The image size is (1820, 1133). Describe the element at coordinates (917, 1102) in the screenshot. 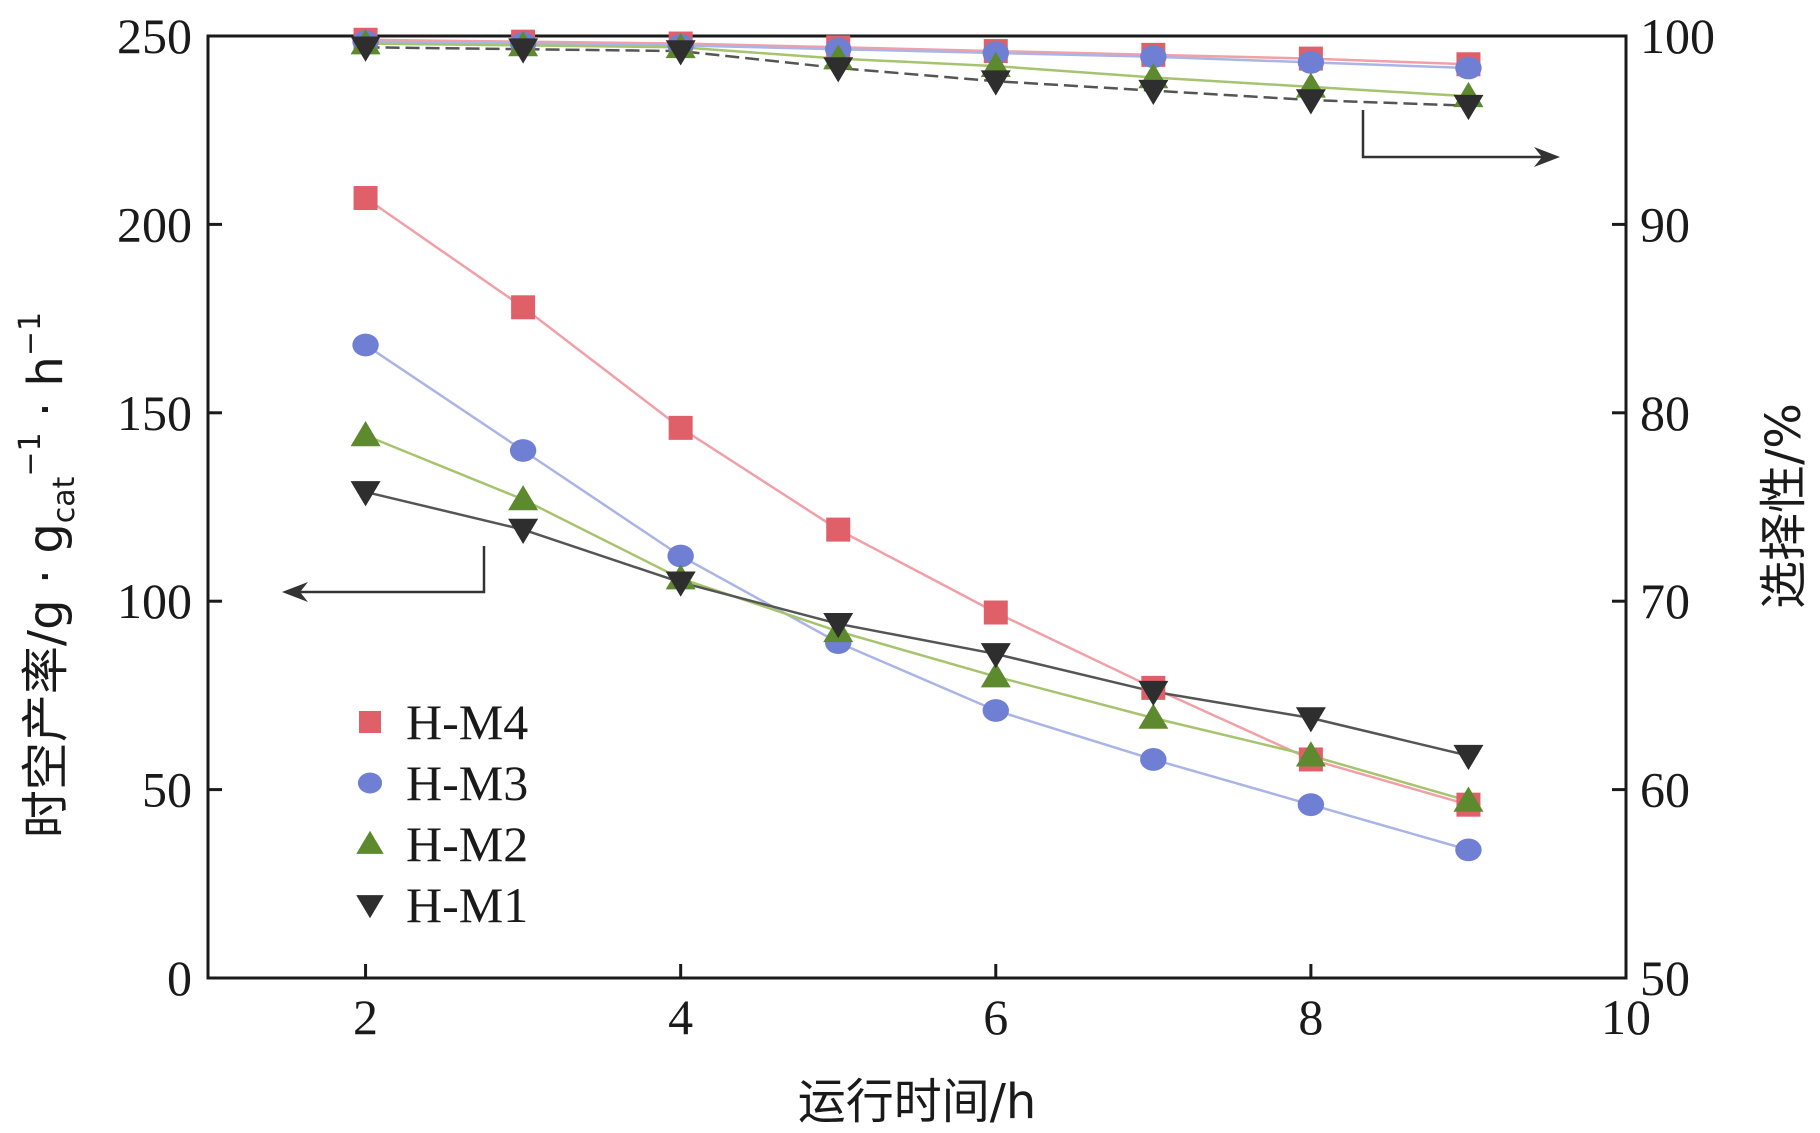

I see `x-axis-title: 运行时间/h` at that location.